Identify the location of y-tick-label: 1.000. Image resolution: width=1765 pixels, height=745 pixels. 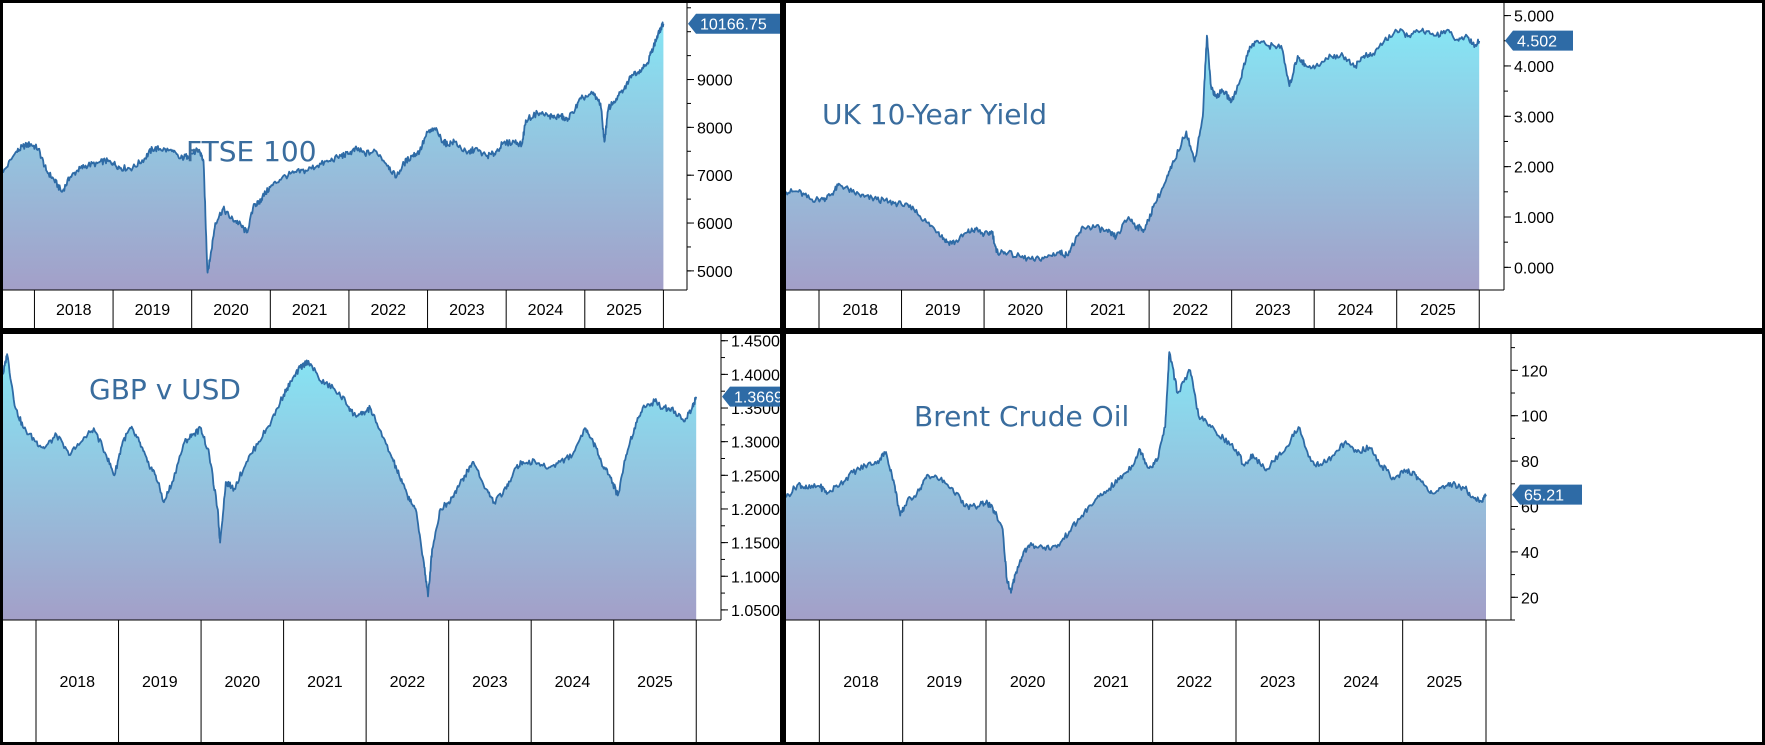
(1534, 218).